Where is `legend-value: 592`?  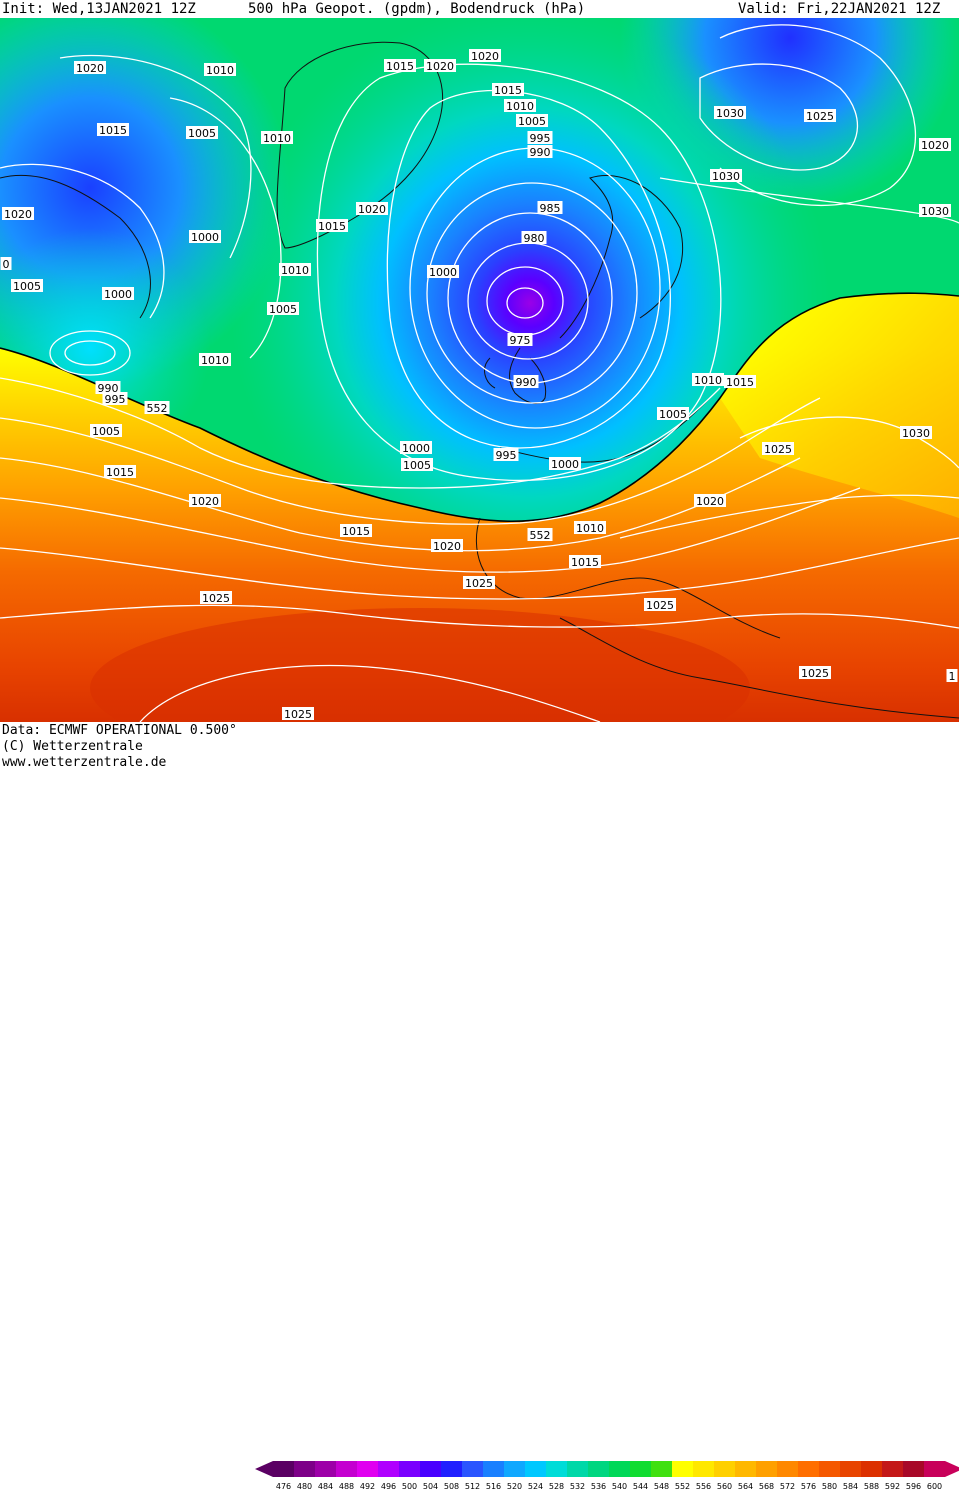
legend-value: 592 is located at coordinates (892, 1486).